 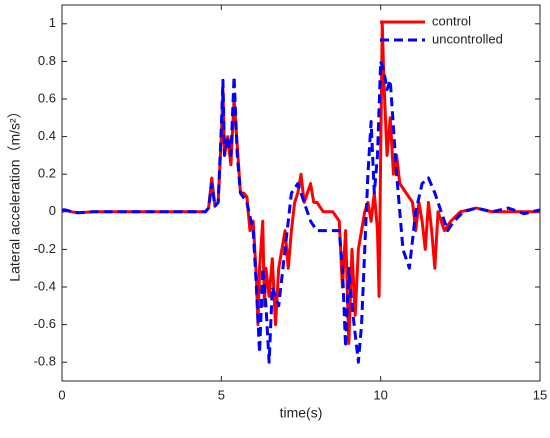 What do you see at coordinates (61, 394) in the screenshot?
I see `x-tick-label: 0` at bounding box center [61, 394].